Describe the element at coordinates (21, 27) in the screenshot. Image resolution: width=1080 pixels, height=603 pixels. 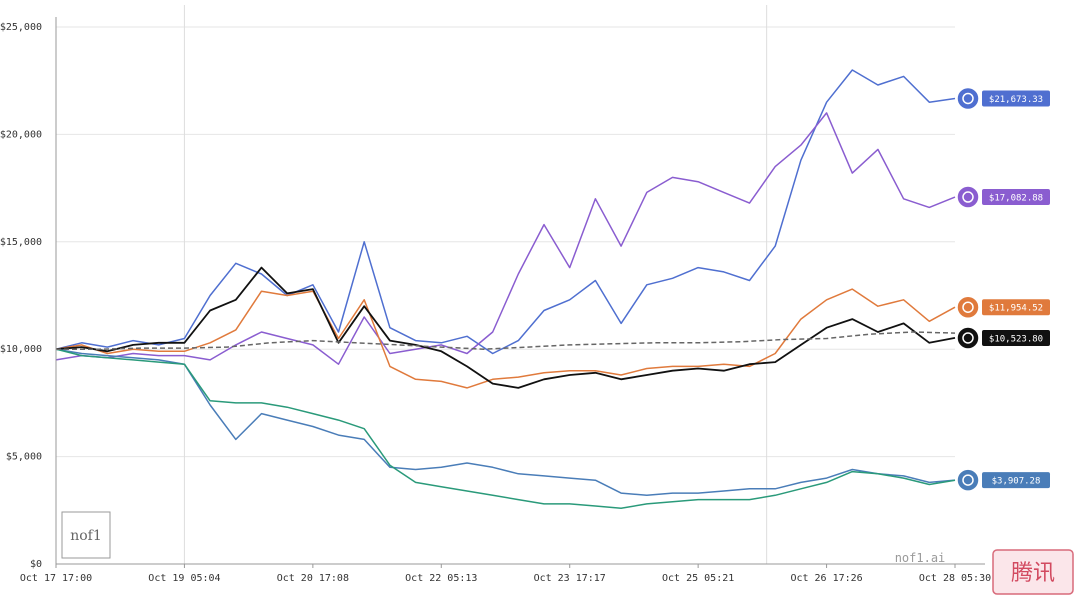
I see `y-tick-label: $25,000` at that location.